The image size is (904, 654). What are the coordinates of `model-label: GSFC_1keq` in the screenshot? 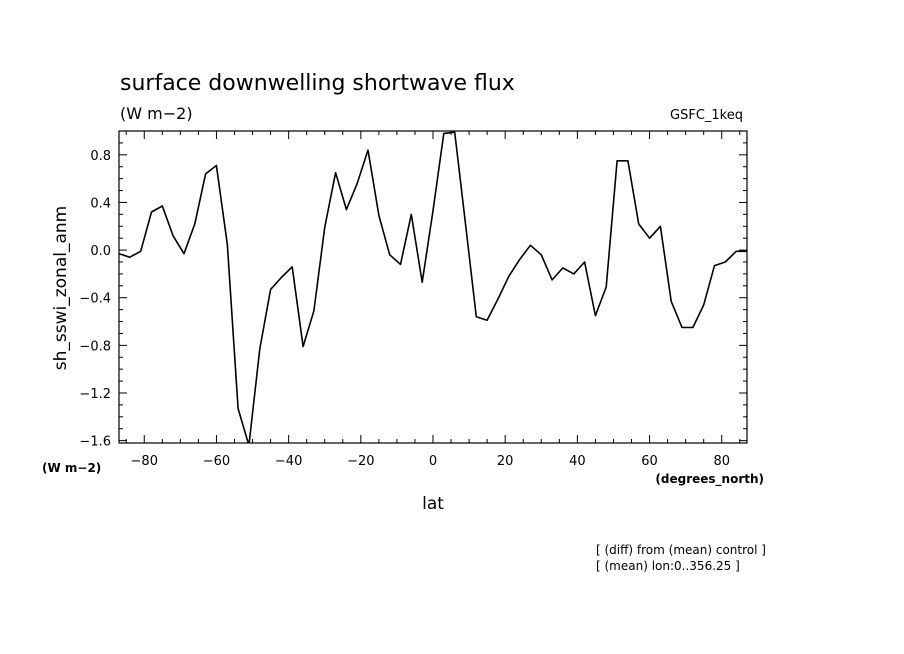 It's located at (706, 115).